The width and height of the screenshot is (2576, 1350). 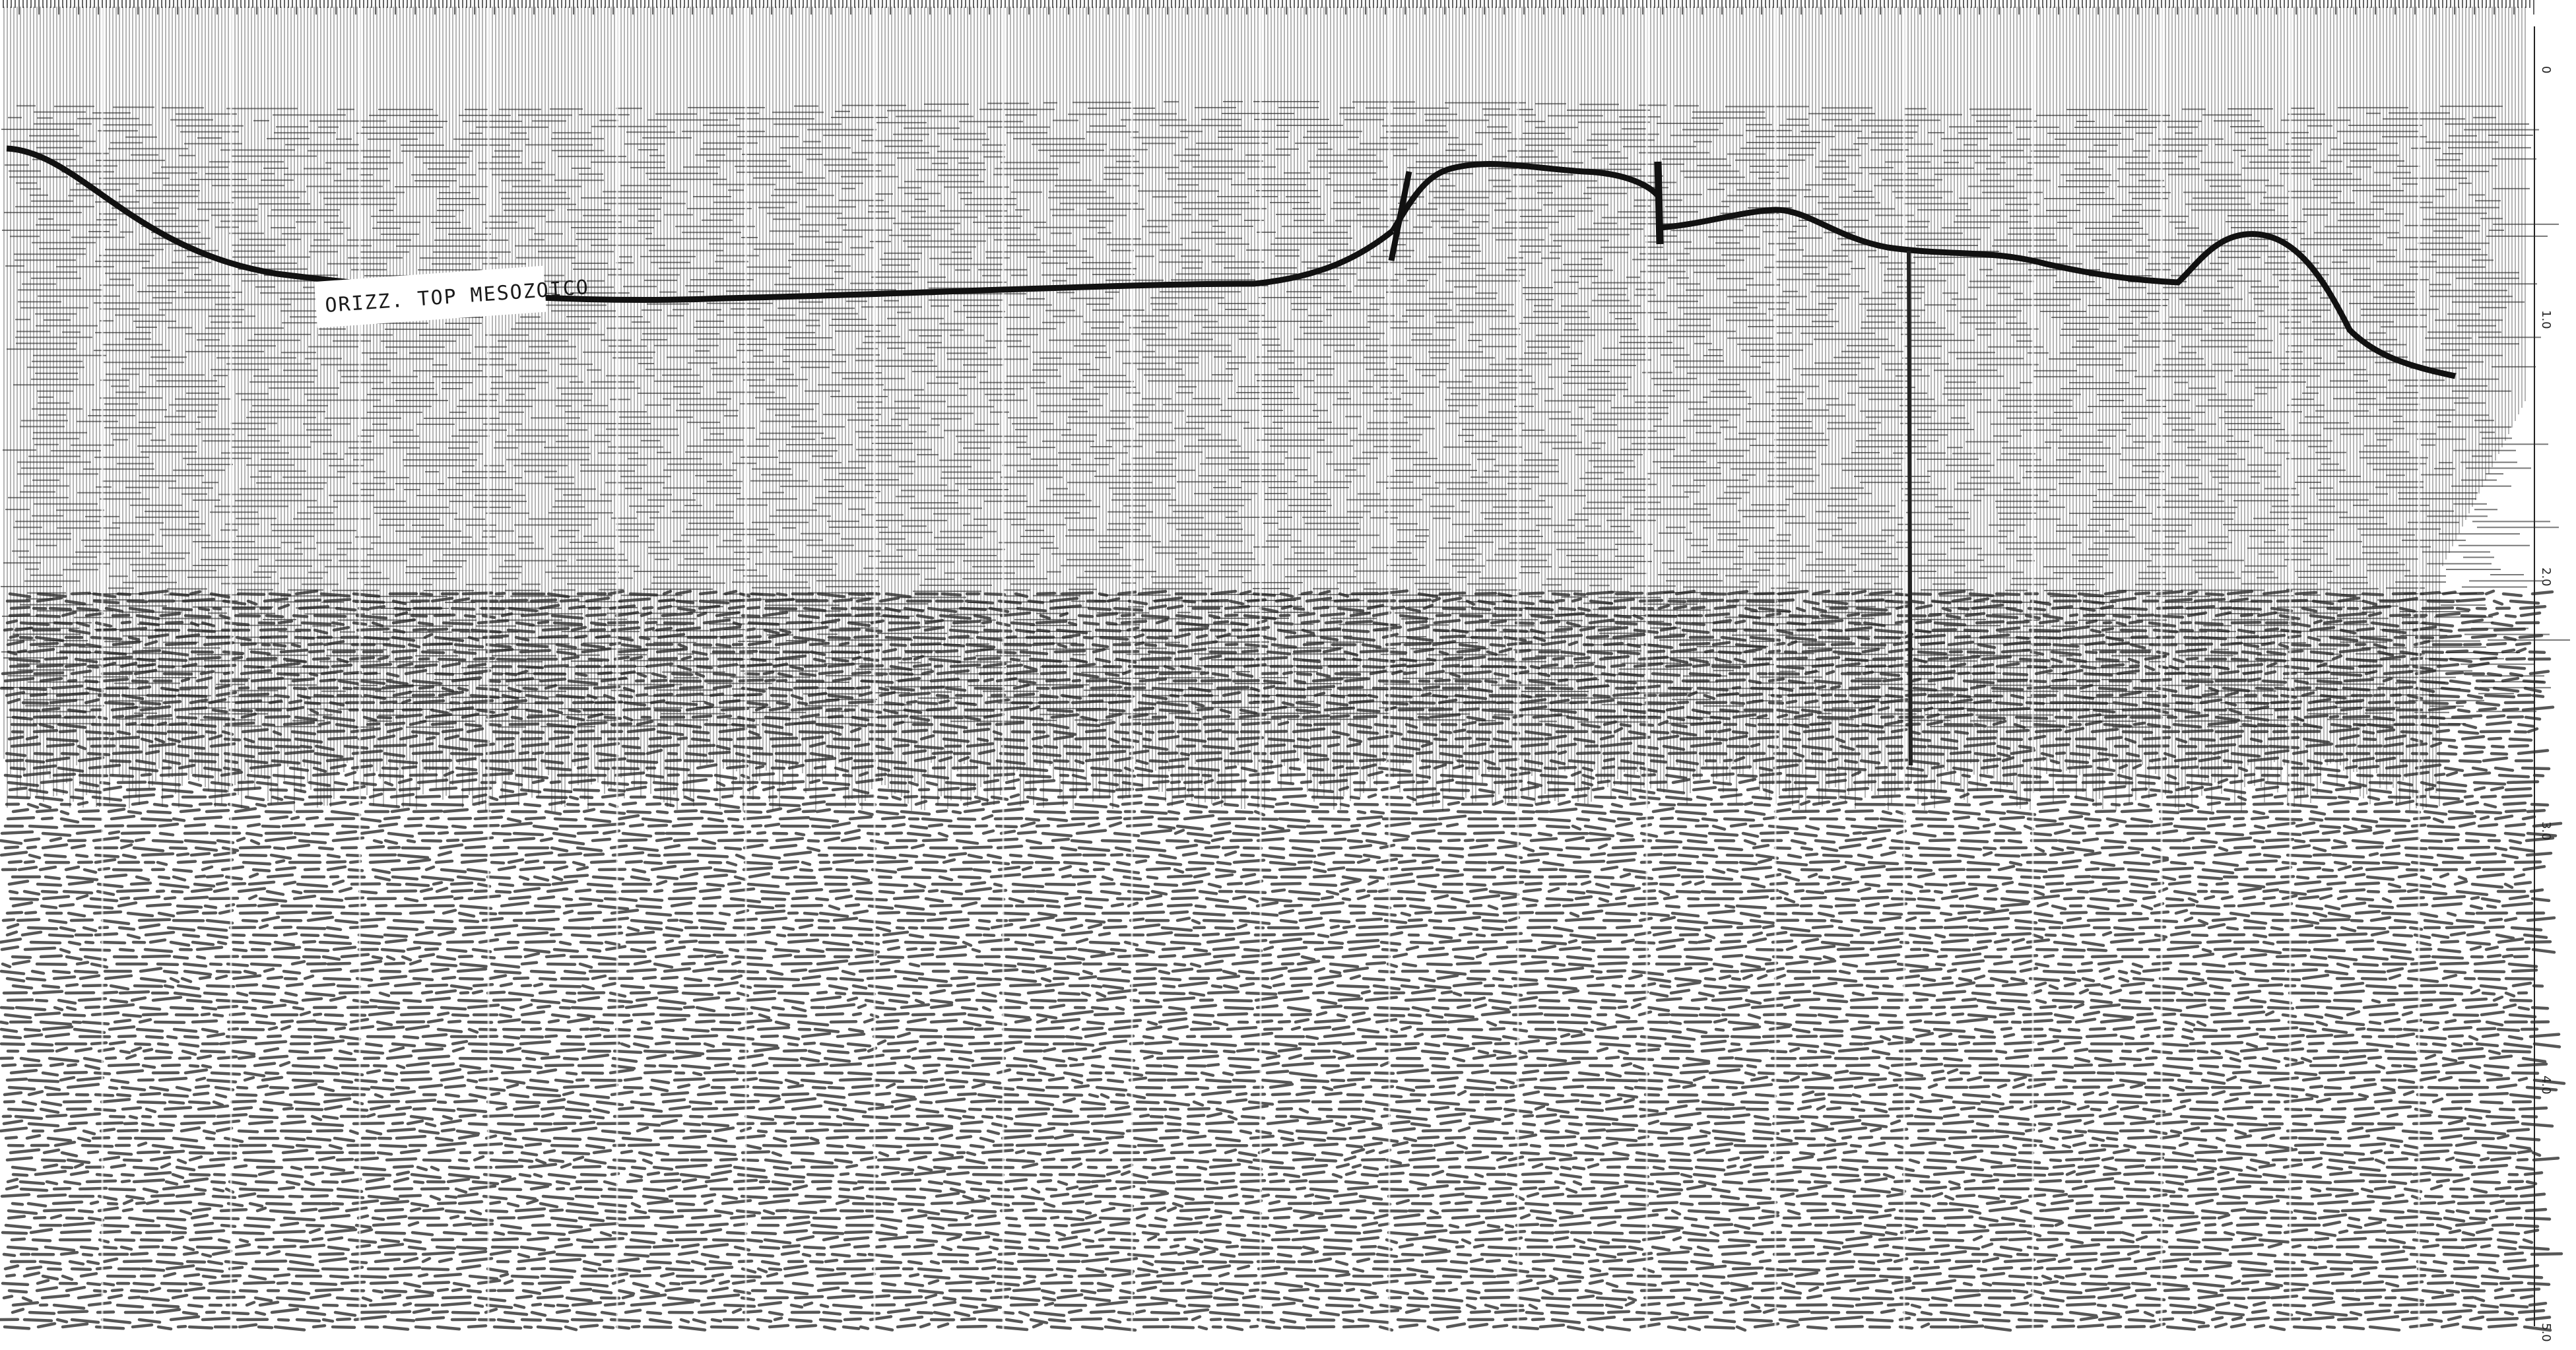 What do you see at coordinates (2057, 293) in the screenshot?
I see `horizon-line-right` at bounding box center [2057, 293].